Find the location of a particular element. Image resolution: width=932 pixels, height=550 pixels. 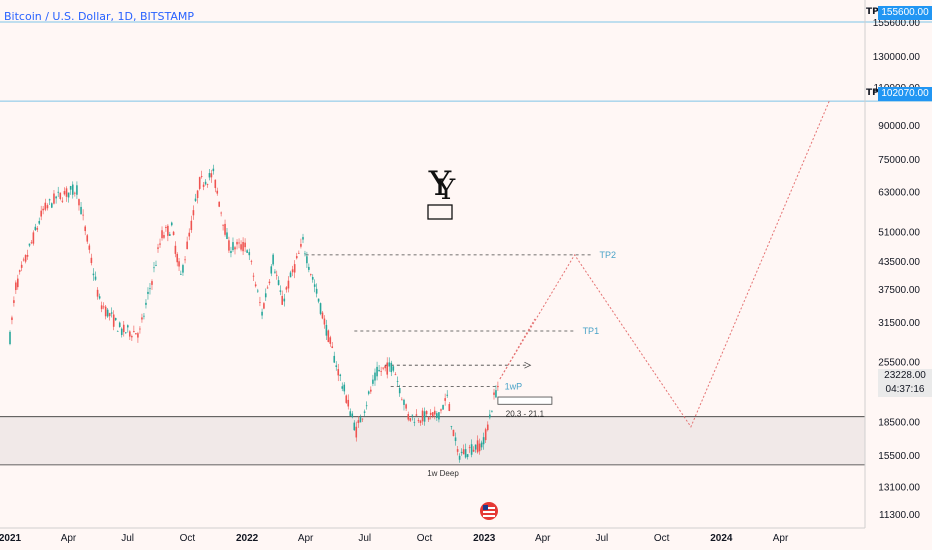

support-zone-fill is located at coordinates (432, 440).